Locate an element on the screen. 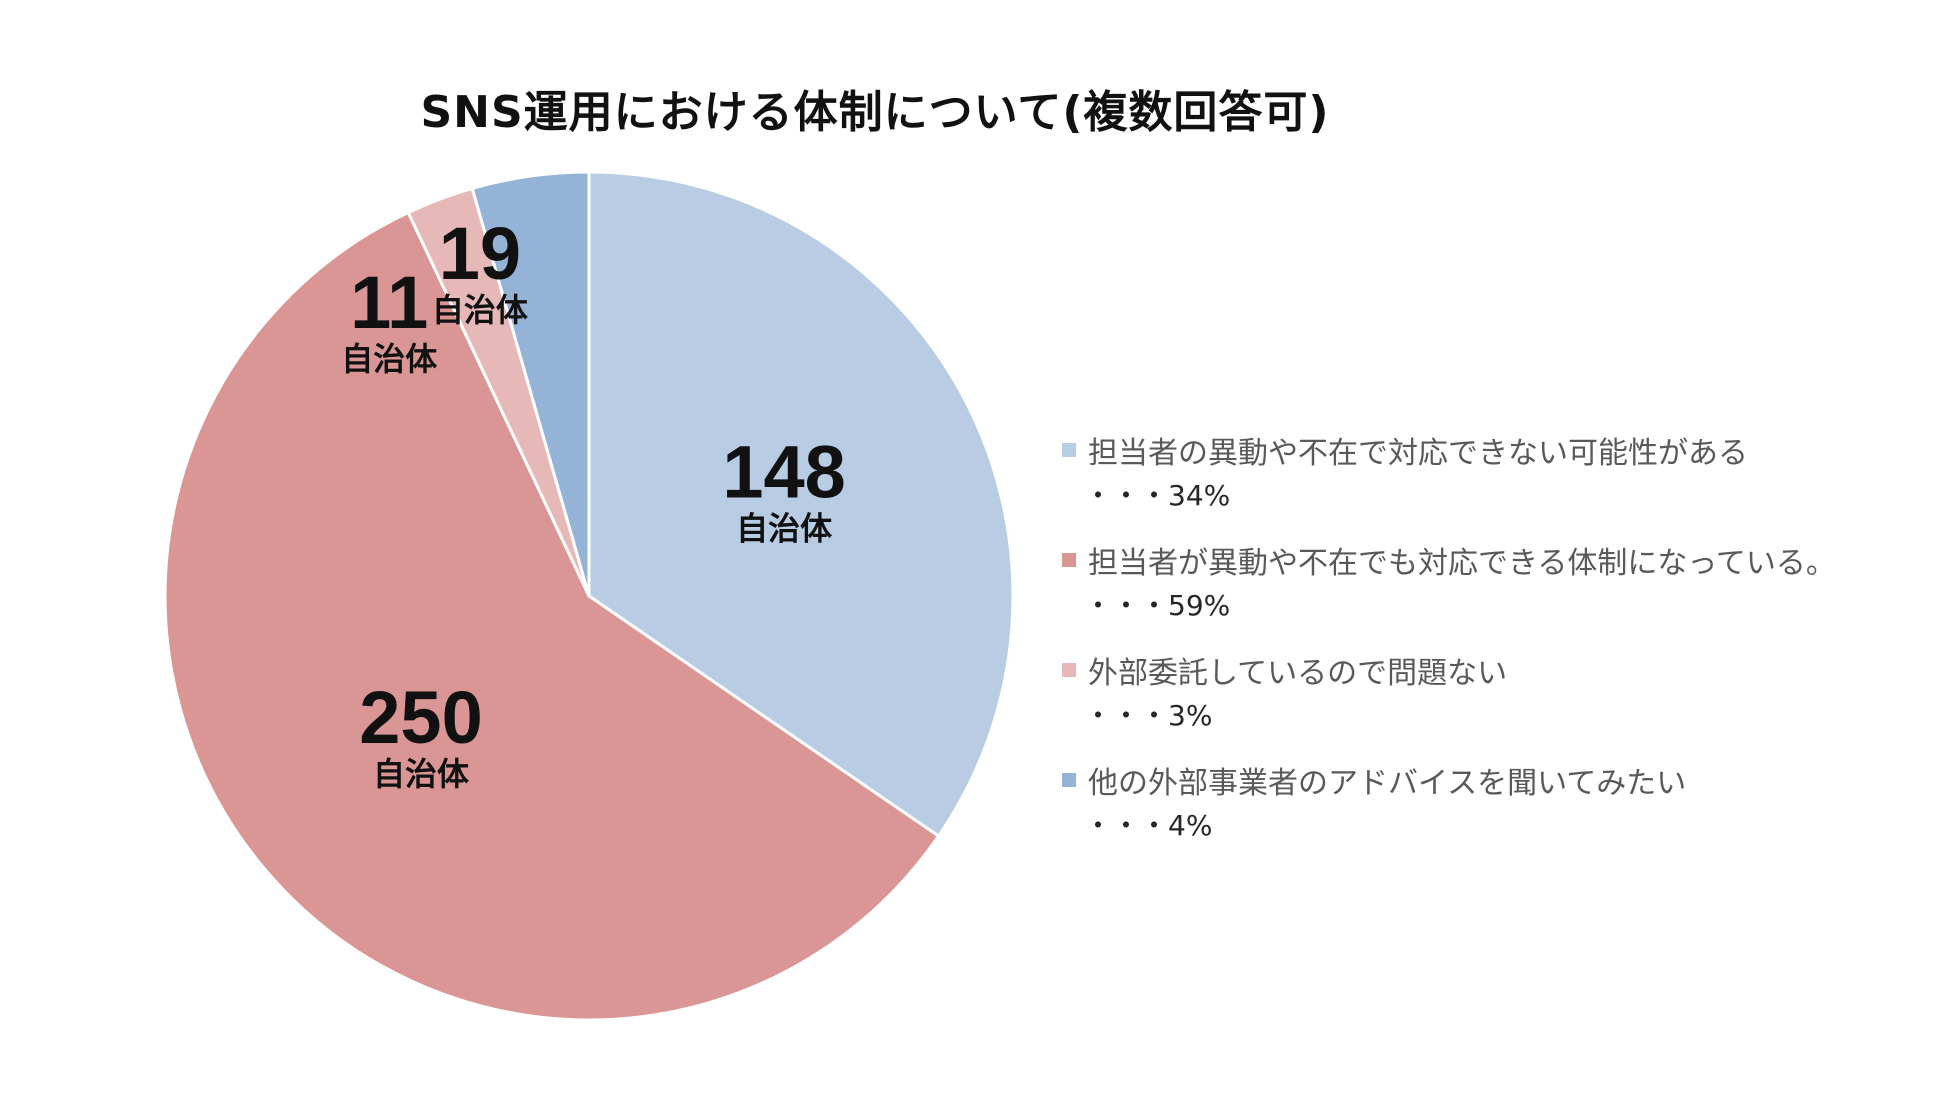 The width and height of the screenshot is (1950, 1097). legend-label: 外部委託しているので問題ない is located at coordinates (1298, 673).